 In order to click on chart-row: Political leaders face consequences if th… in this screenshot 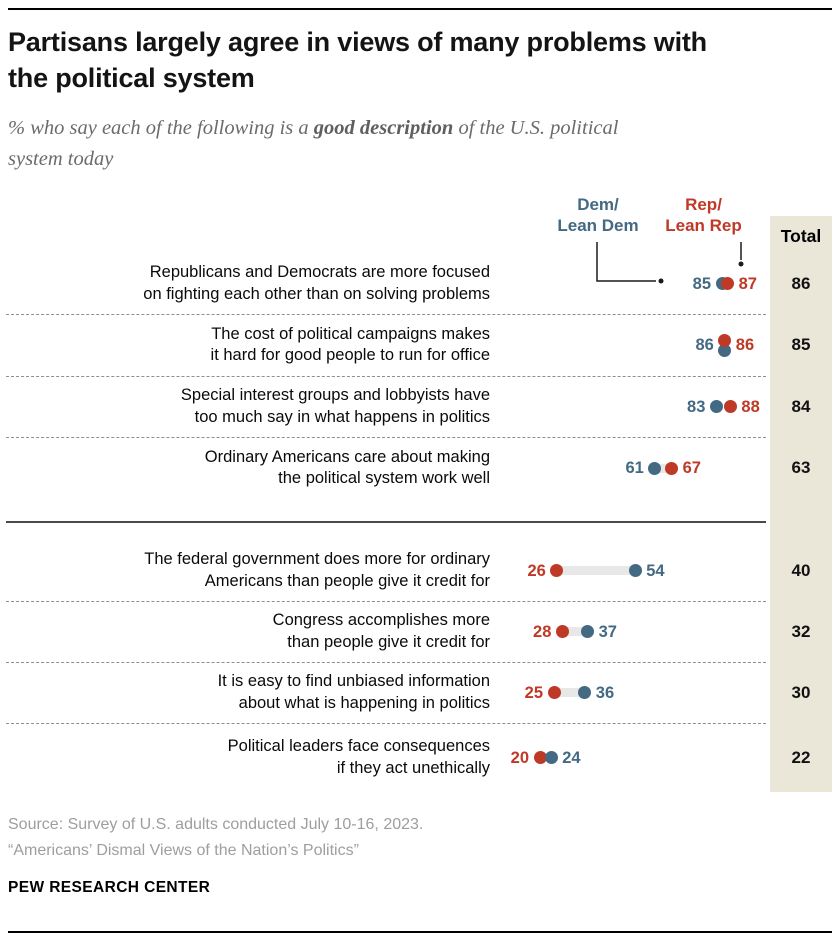, I will do `click(386, 757)`.